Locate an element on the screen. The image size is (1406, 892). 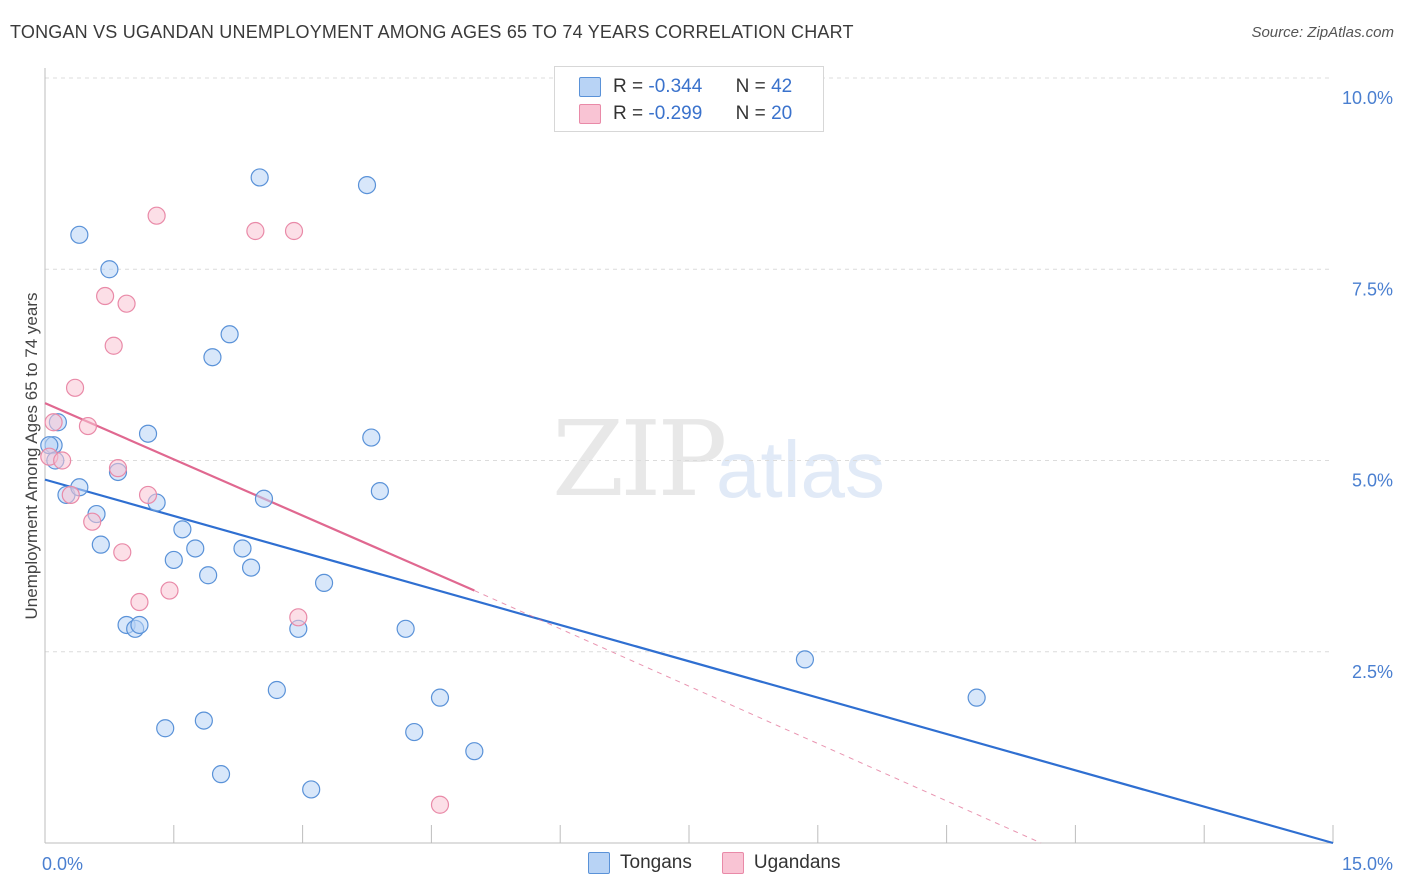
r-value-ugandans: -0.299 is located at coordinates (675, 113).